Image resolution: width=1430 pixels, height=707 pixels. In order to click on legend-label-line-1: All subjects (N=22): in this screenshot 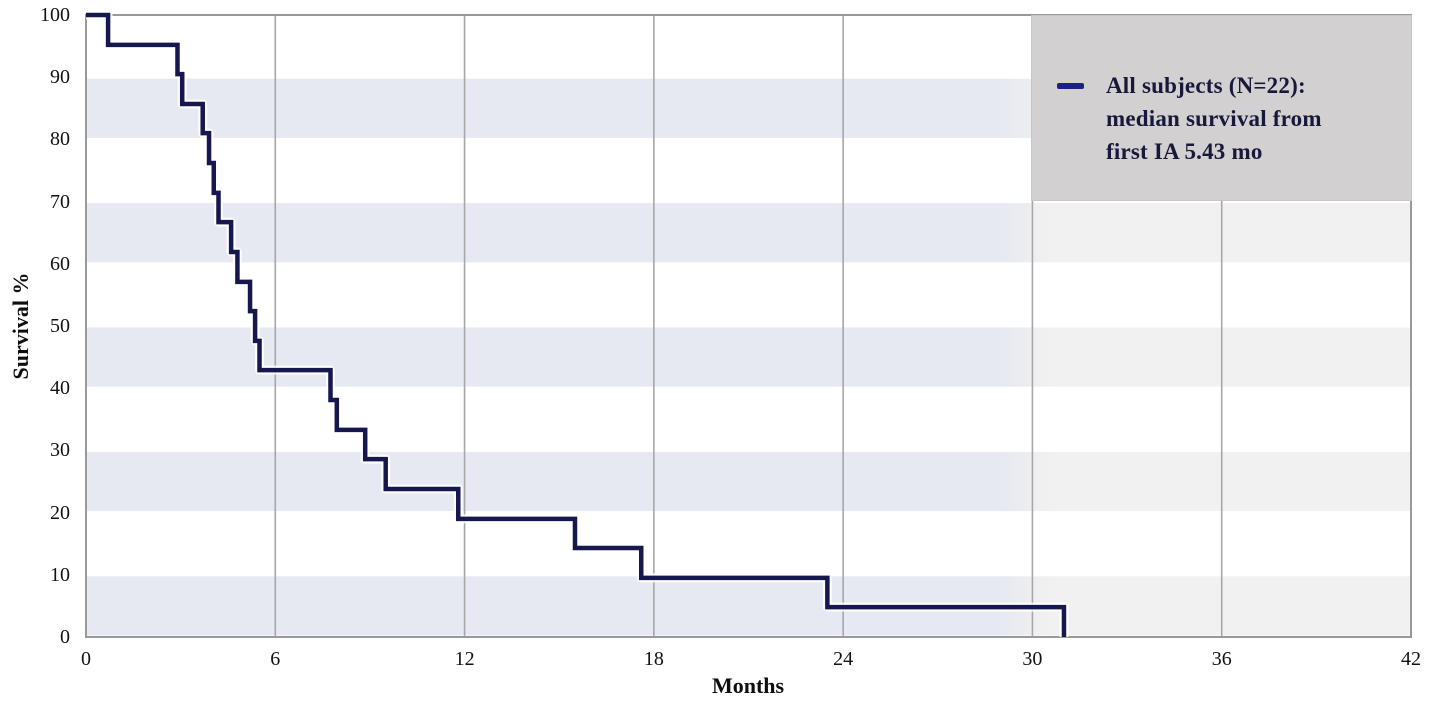, I will do `click(1206, 85)`.